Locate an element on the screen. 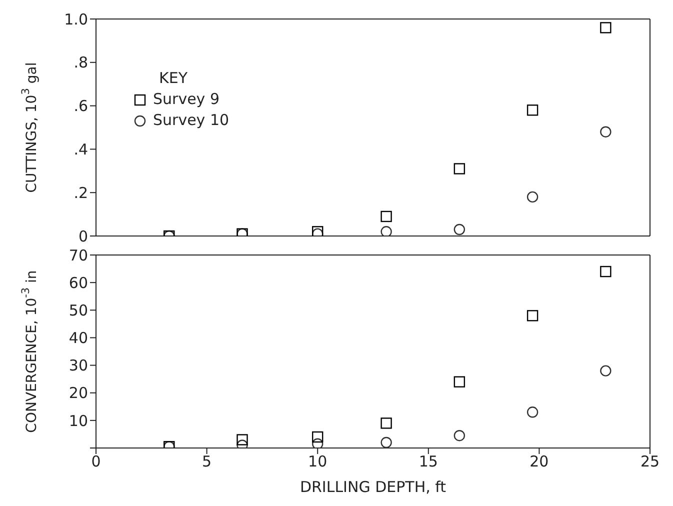 This screenshot has height=506, width=673. y-tick-label: 1.0 is located at coordinates (76, 19).